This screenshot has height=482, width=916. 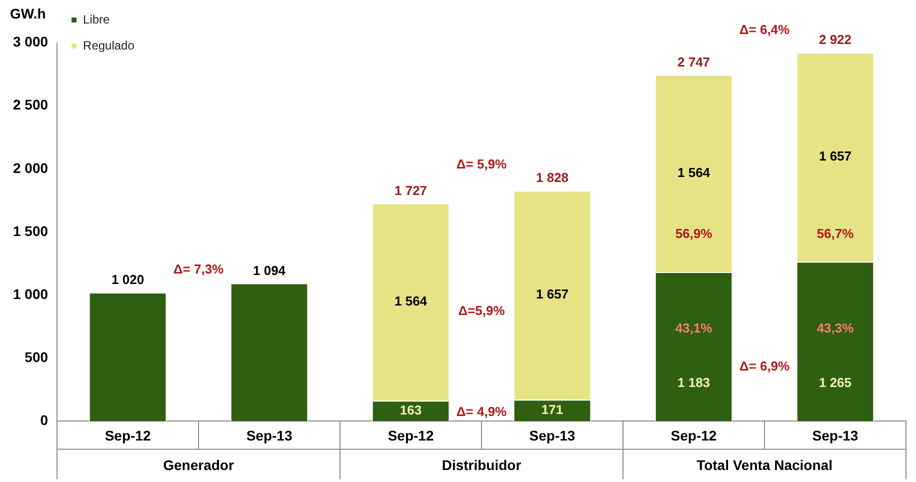 I want to click on annotation: 43,1%, so click(x=694, y=328).